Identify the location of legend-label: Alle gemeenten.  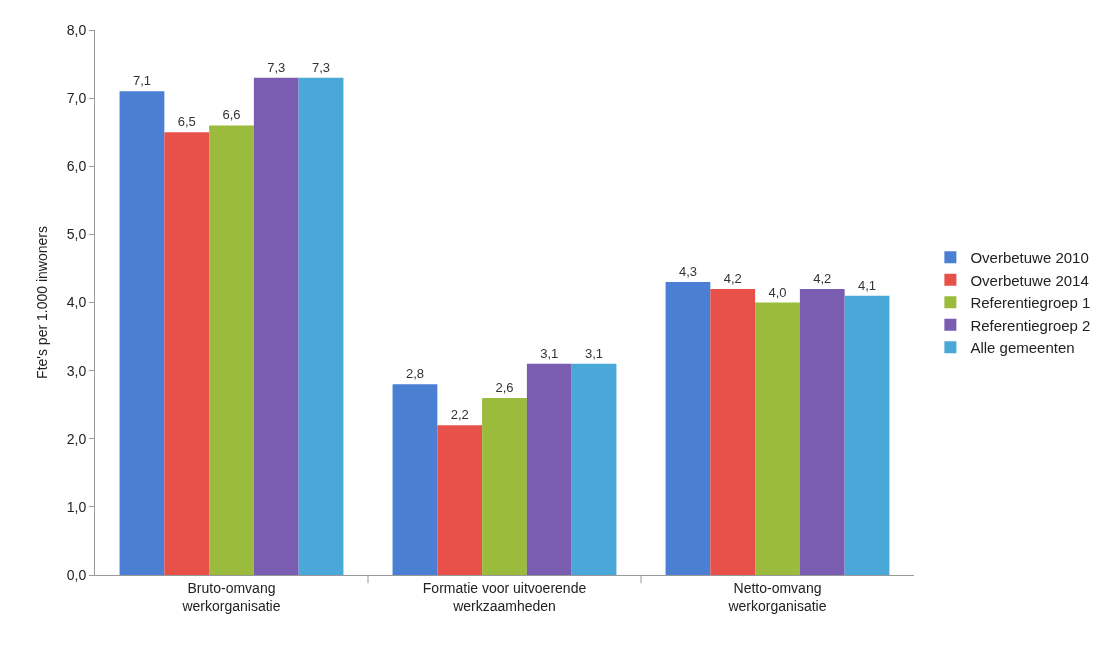
(1022, 348).